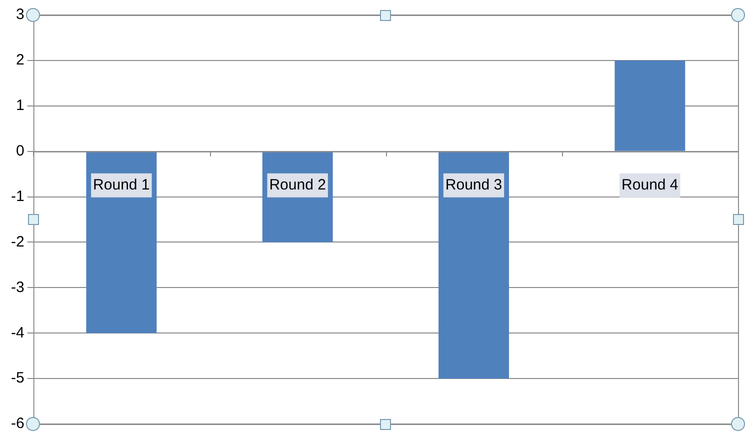 This screenshot has height=436, width=750. Describe the element at coordinates (17, 287) in the screenshot. I see `y-tick-label: -3` at that location.